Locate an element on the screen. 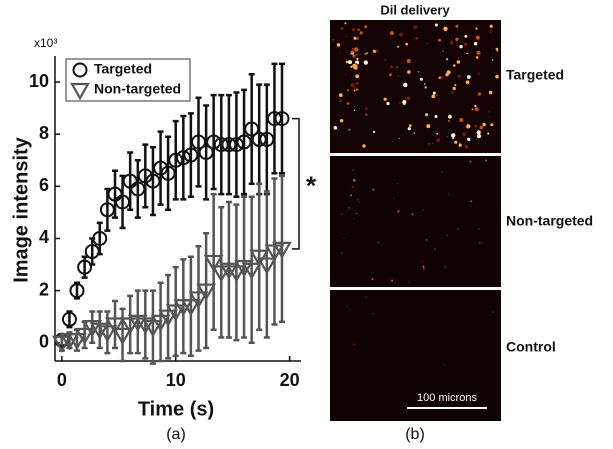 This screenshot has height=449, width=613. y-axis-label: Image intensity is located at coordinates (21, 209).